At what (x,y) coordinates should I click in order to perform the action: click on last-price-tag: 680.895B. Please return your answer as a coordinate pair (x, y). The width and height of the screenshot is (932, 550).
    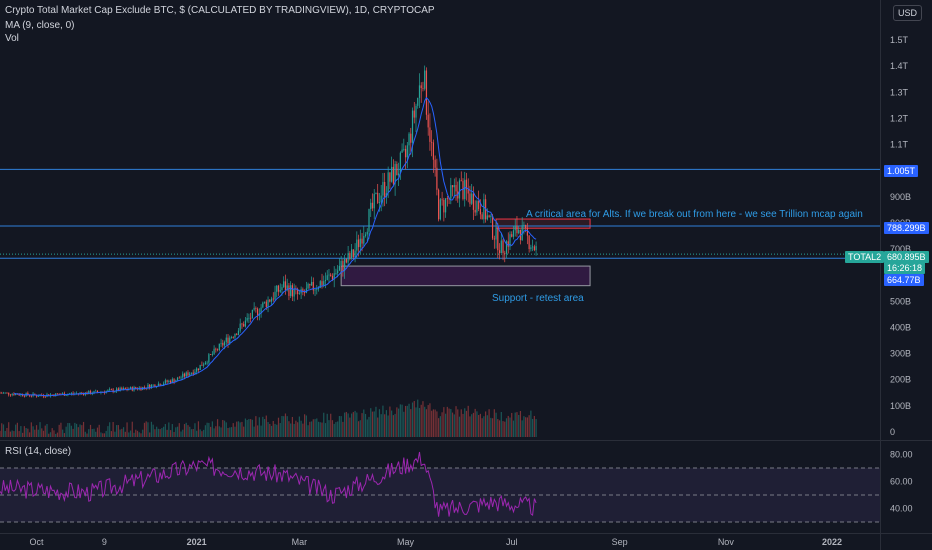
    Looking at the image, I should click on (906, 257).